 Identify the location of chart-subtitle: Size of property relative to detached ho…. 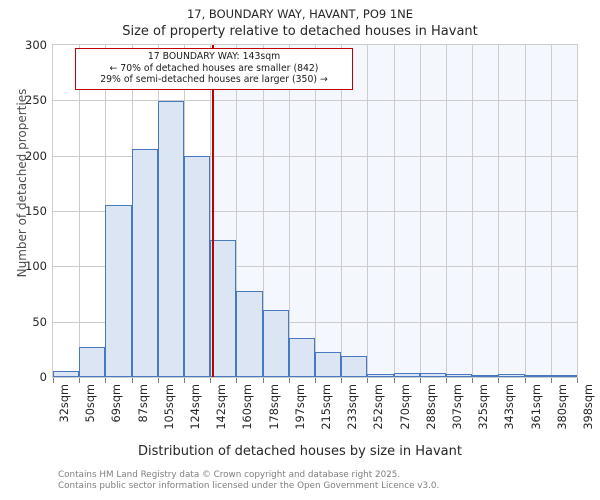
(300, 31).